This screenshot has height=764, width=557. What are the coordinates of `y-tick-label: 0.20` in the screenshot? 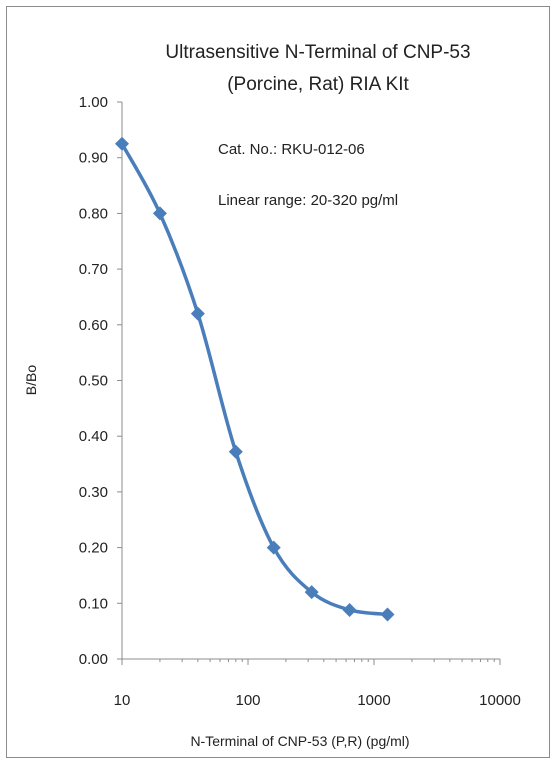 It's located at (93, 548).